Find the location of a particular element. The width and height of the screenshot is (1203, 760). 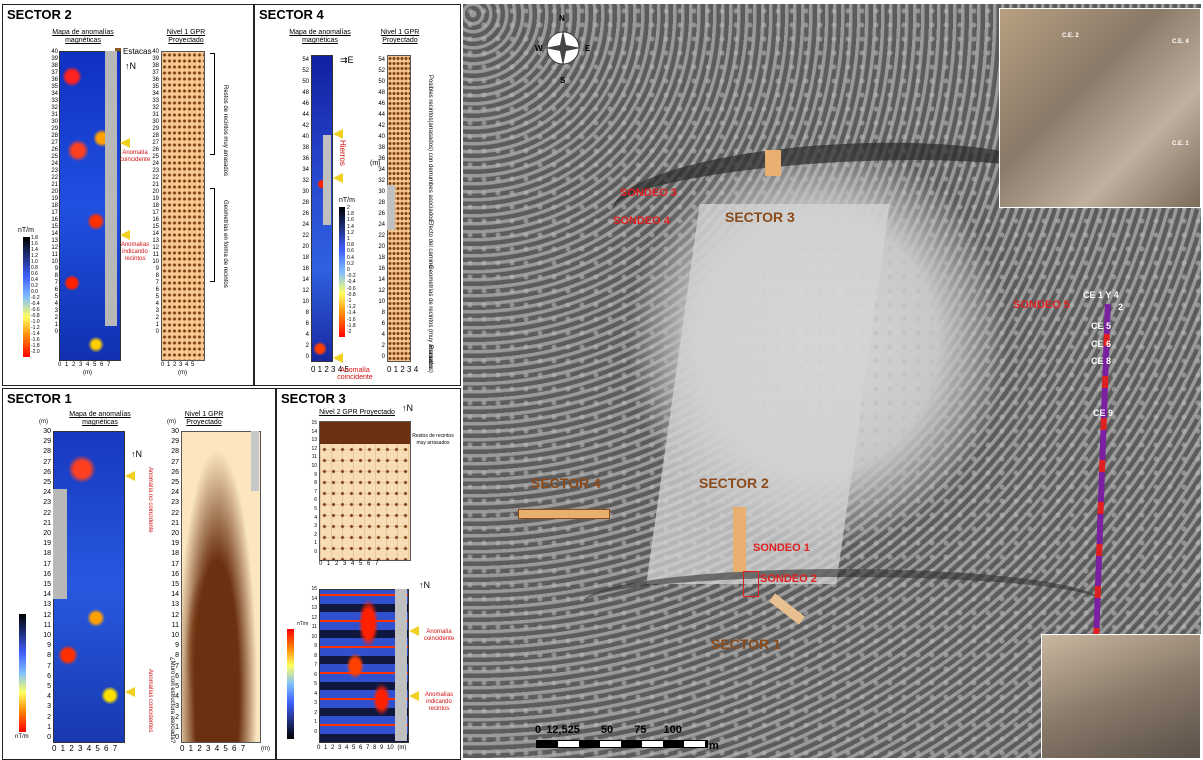

sector4-title: SECTOR 4 is located at coordinates (291, 14).